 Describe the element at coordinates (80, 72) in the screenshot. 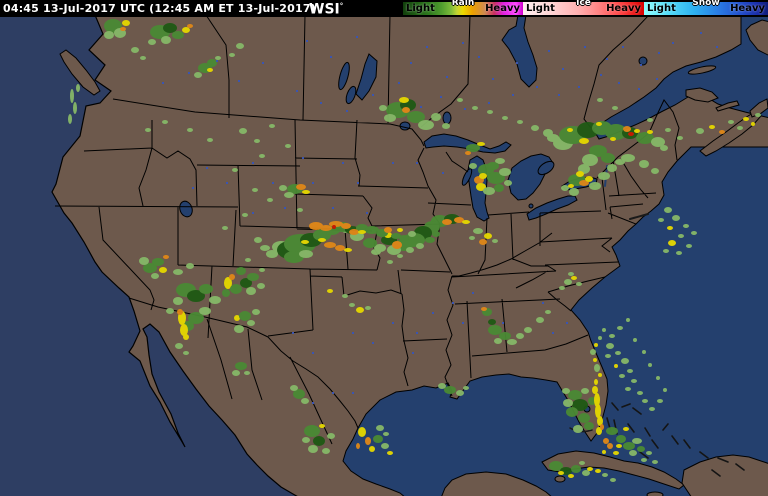

I see `vancouver-island` at that location.